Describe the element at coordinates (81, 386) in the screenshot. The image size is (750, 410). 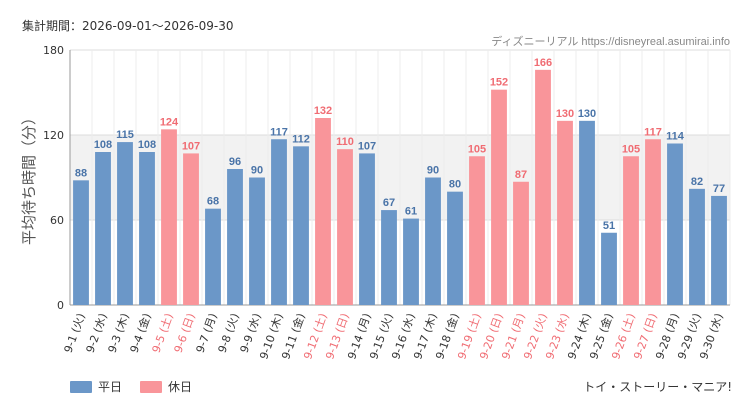
I see `legend-weekday-swatch` at that location.